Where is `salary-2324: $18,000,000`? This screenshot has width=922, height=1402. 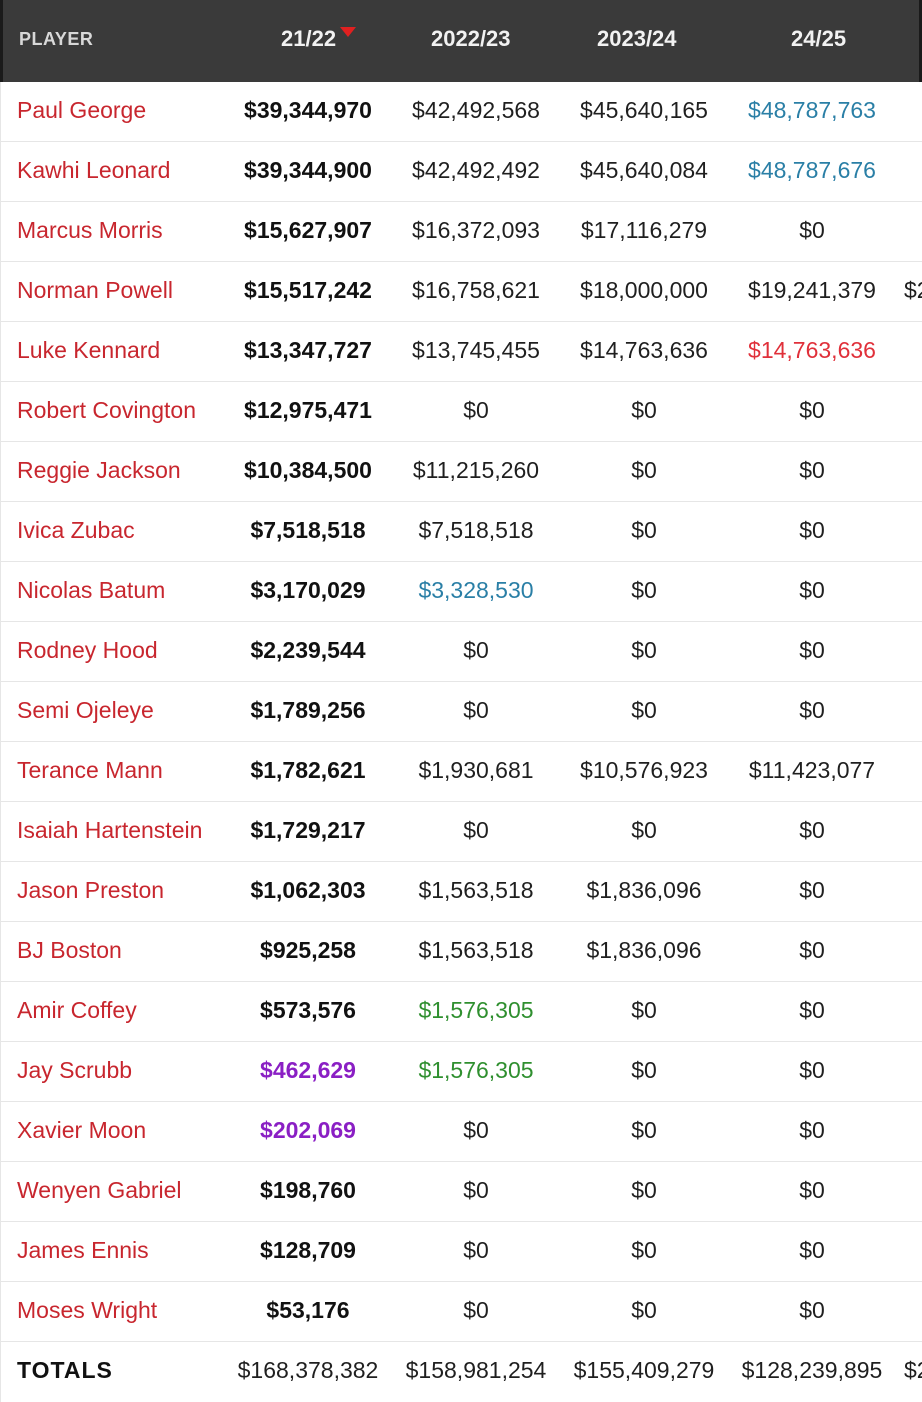
salary-2324: $18,000,000 is located at coordinates (644, 290).